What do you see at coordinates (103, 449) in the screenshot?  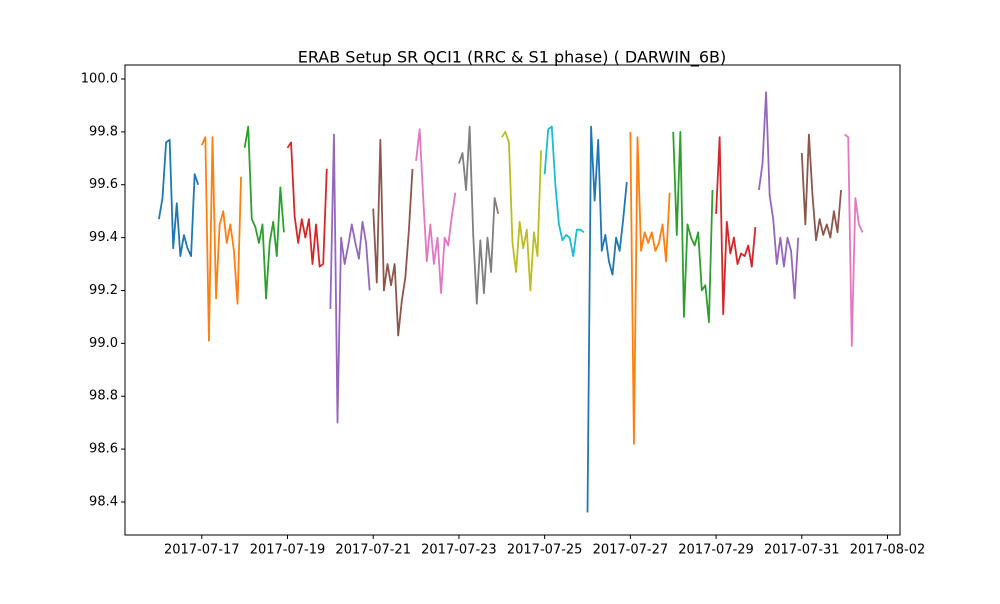 I see `y-tick-label: 98.6` at bounding box center [103, 449].